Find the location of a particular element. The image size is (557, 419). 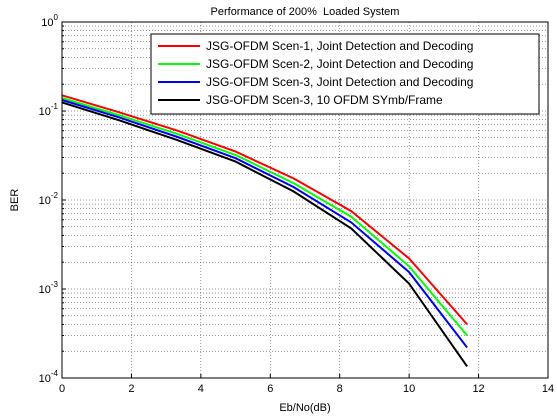

legend-label-4: JSG-OFDM Scen-3, 10 OFDM SYmb/Frame is located at coordinates (324, 100).